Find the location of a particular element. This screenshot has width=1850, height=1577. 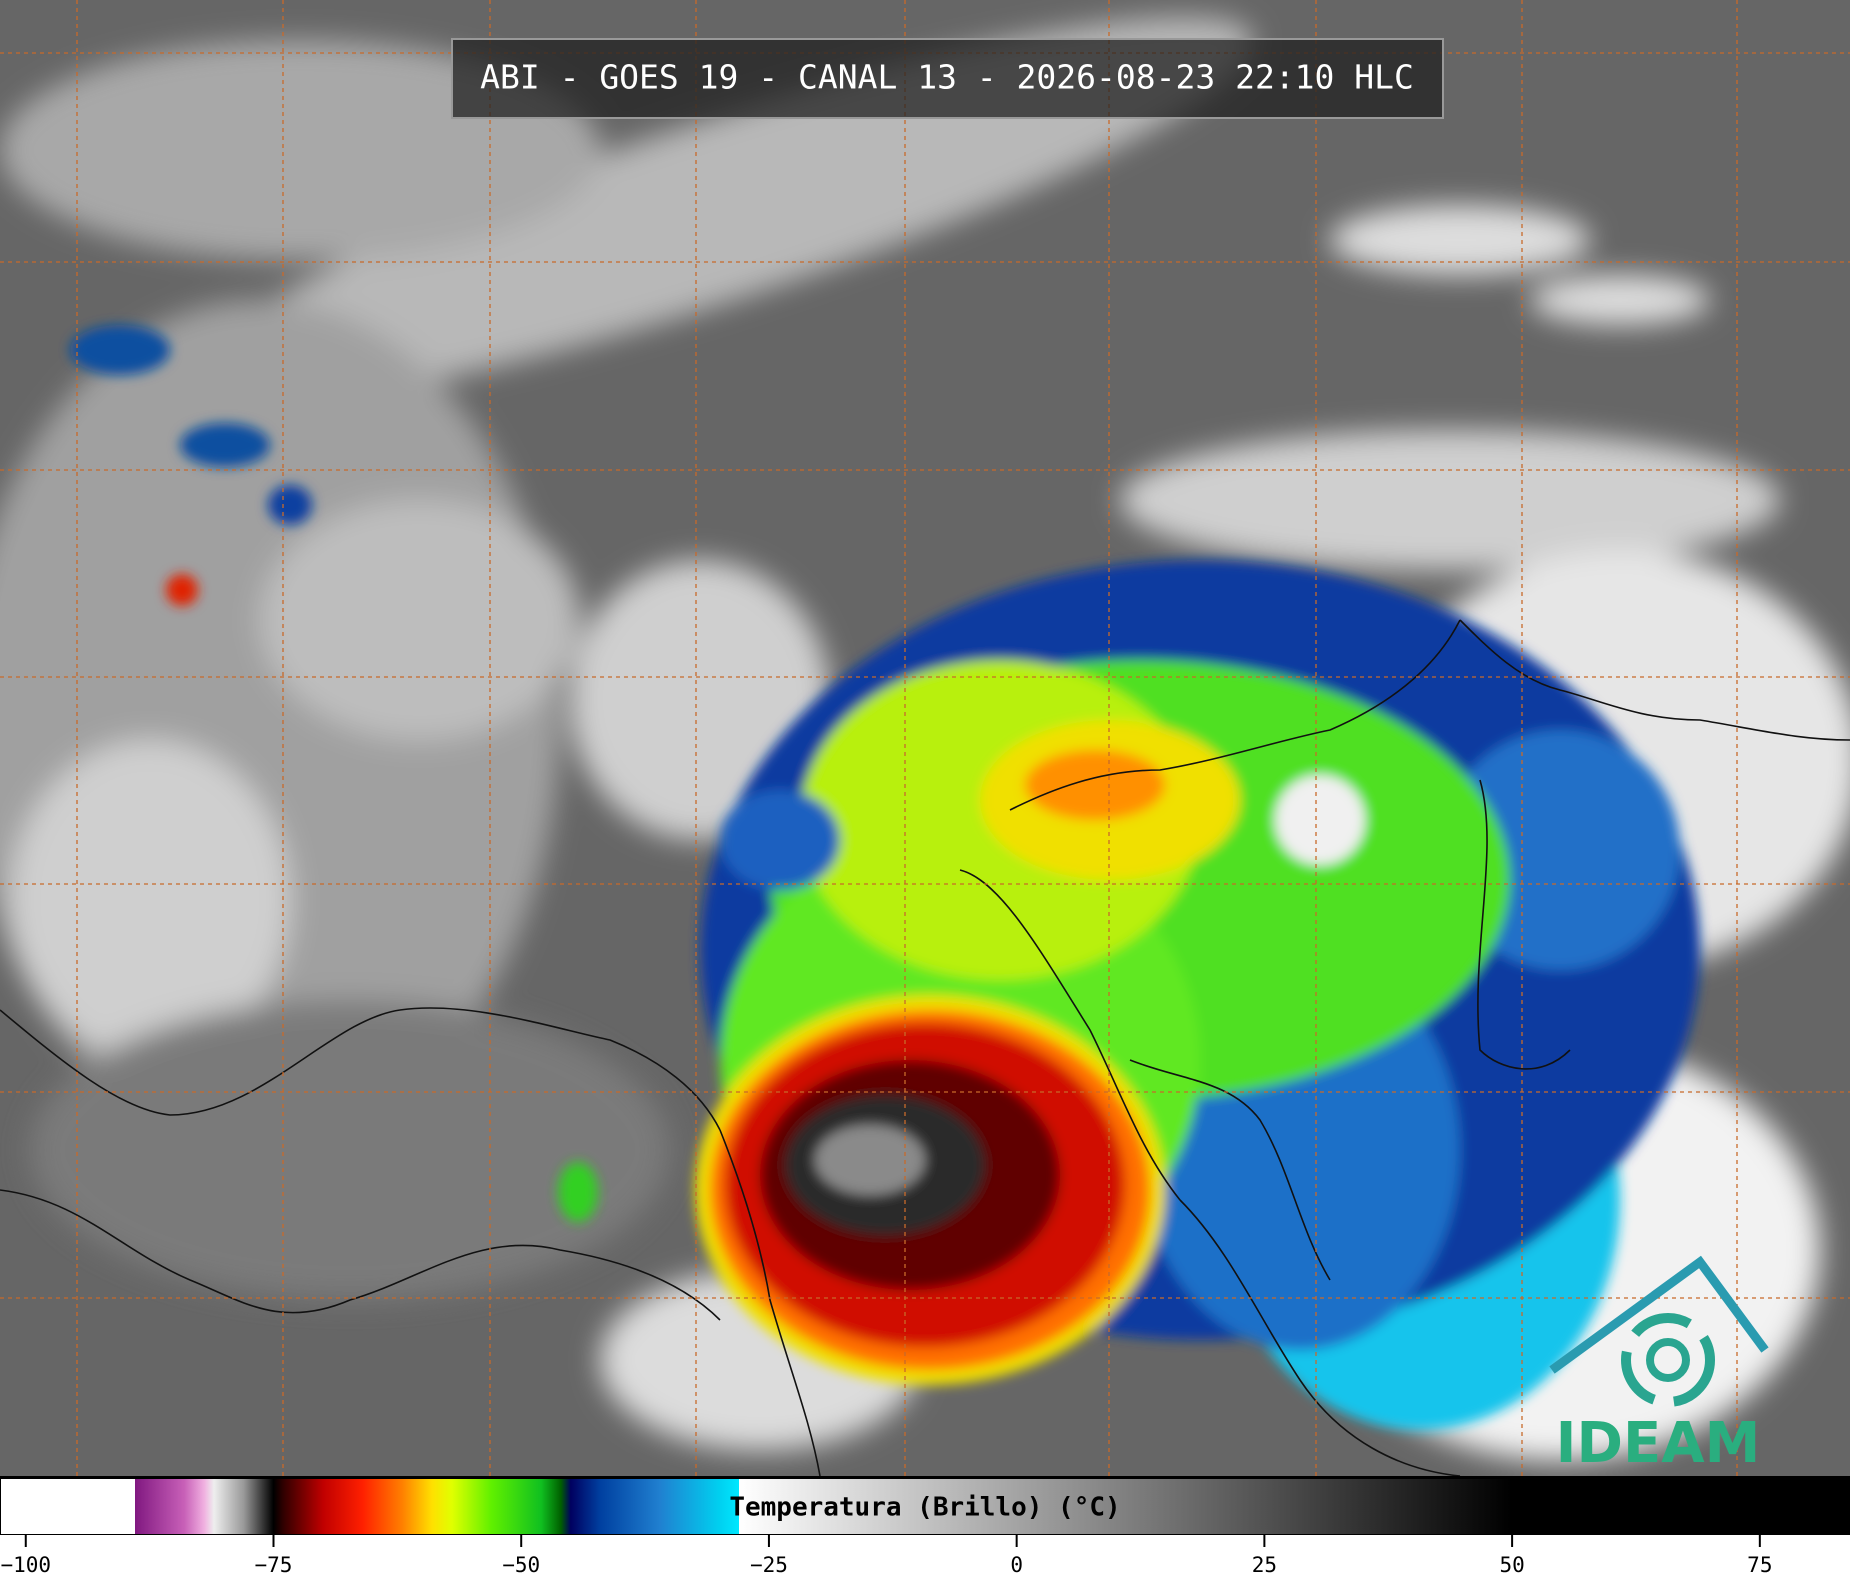

colorbar-bar is located at coordinates (925, 1506).